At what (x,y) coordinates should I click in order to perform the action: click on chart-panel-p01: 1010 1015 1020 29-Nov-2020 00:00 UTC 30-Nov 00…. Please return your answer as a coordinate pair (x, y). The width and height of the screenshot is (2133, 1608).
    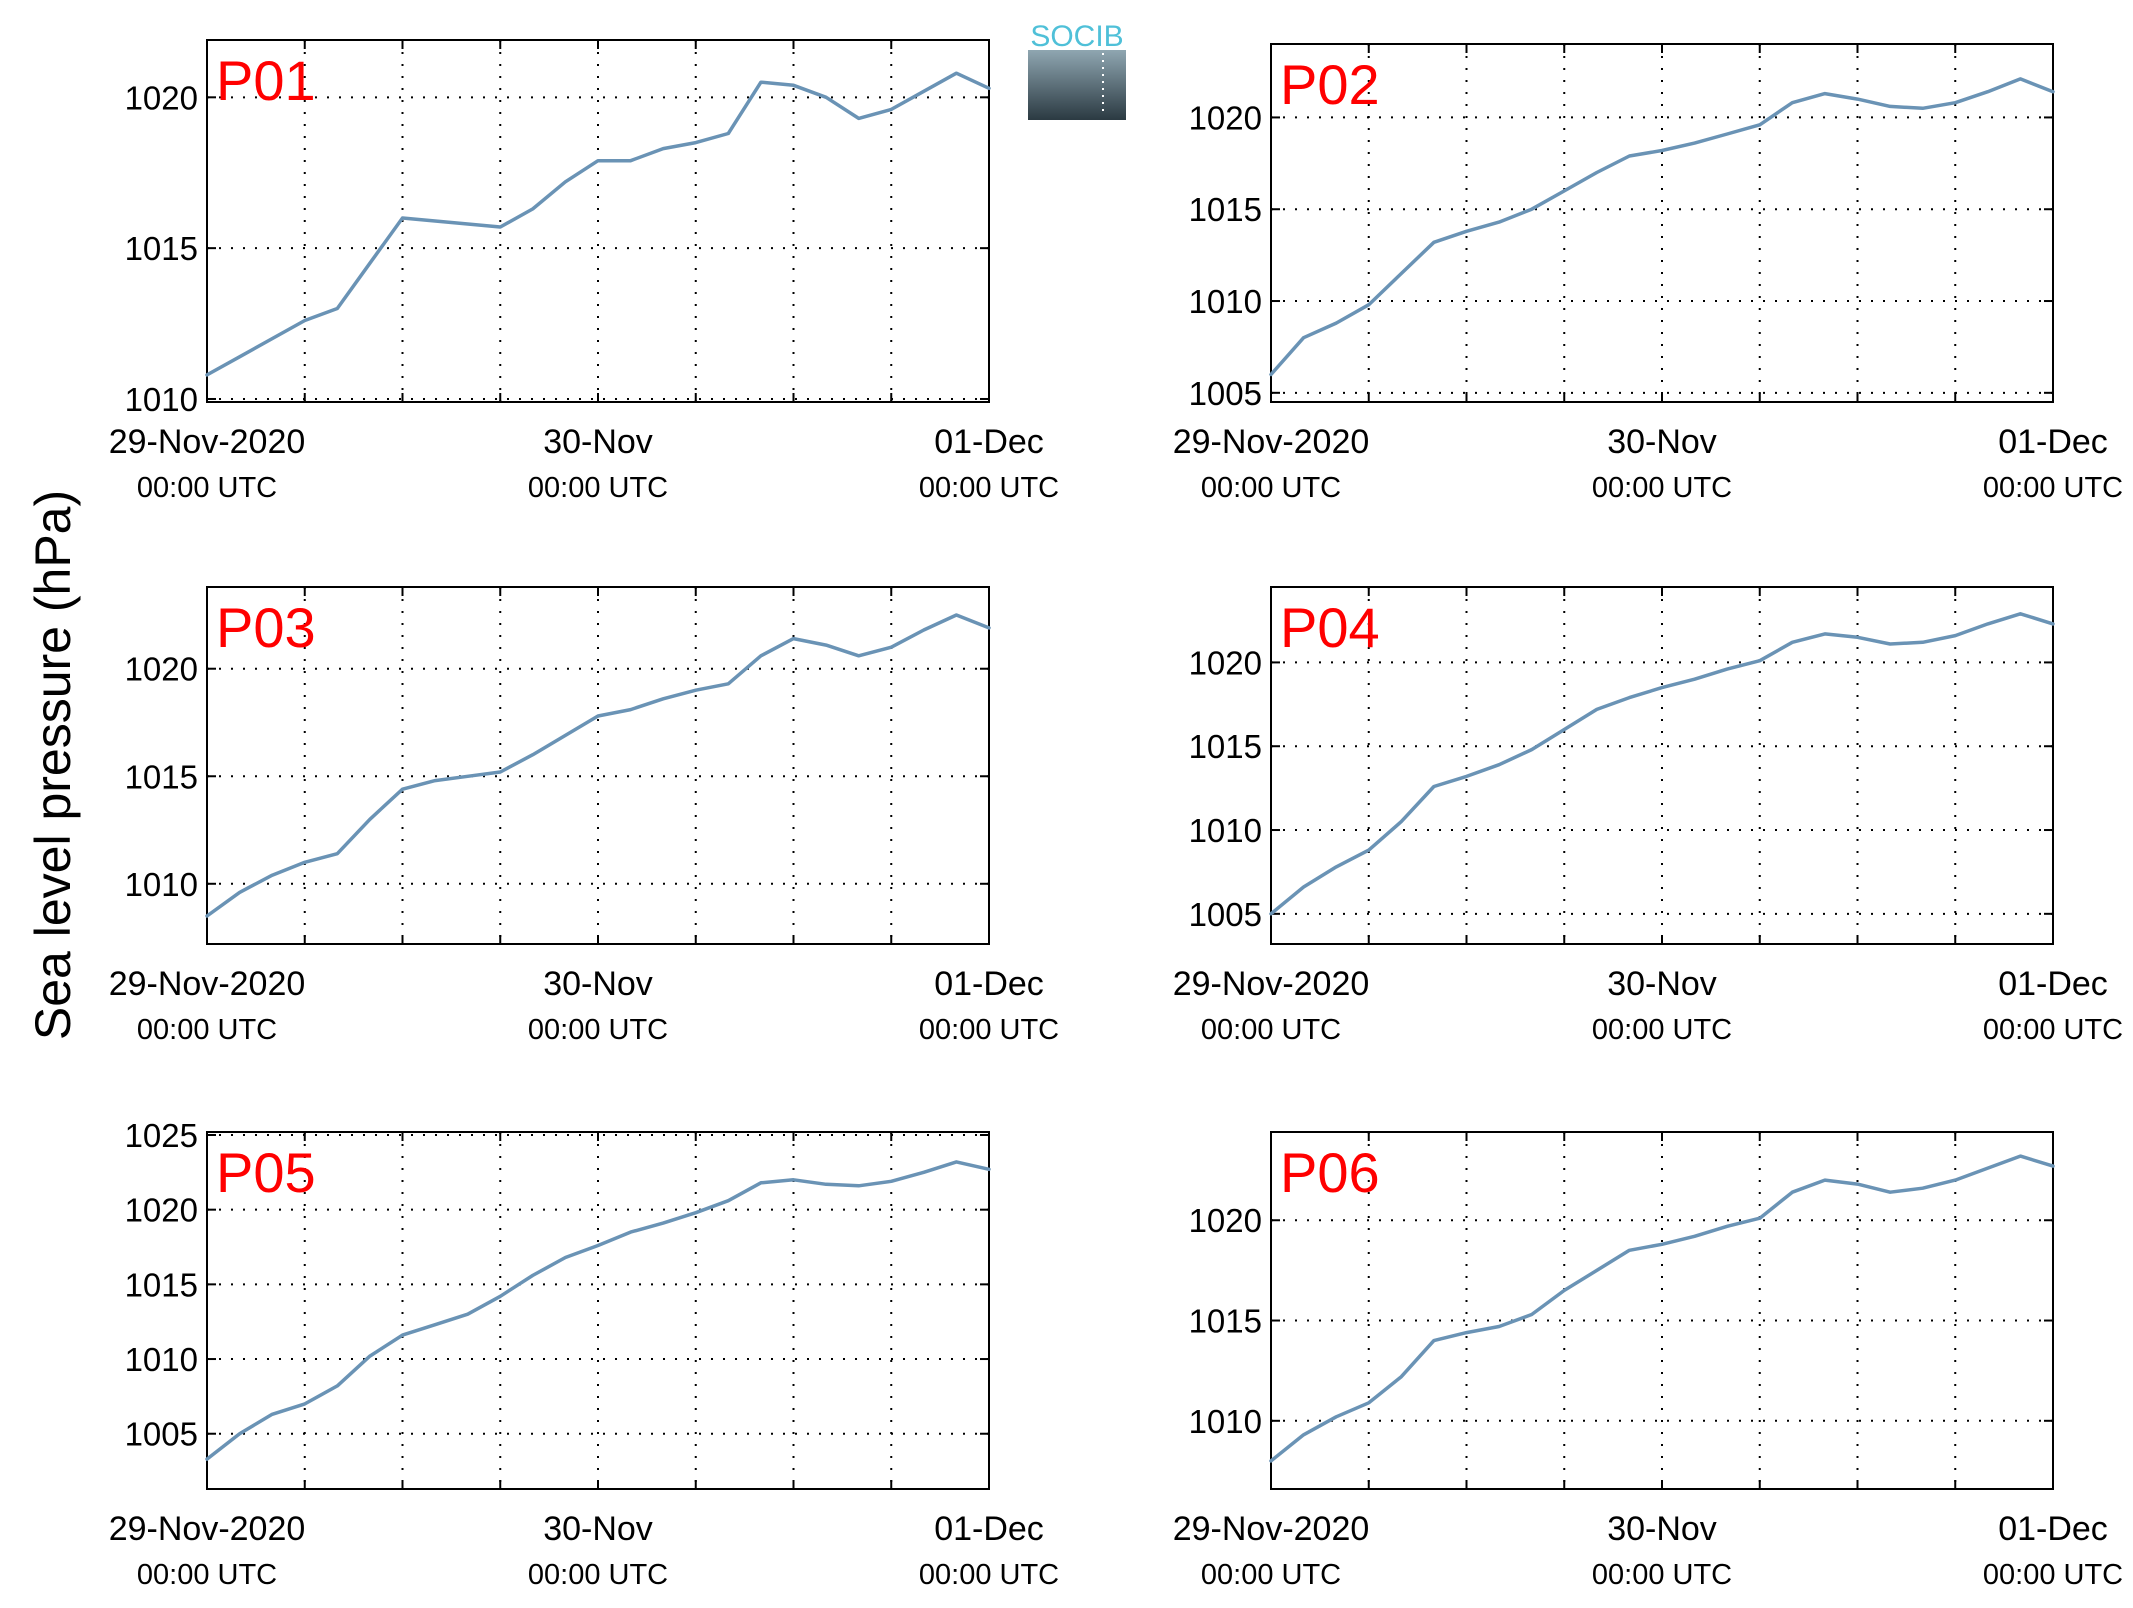
    Looking at the image, I should click on (584, 271).